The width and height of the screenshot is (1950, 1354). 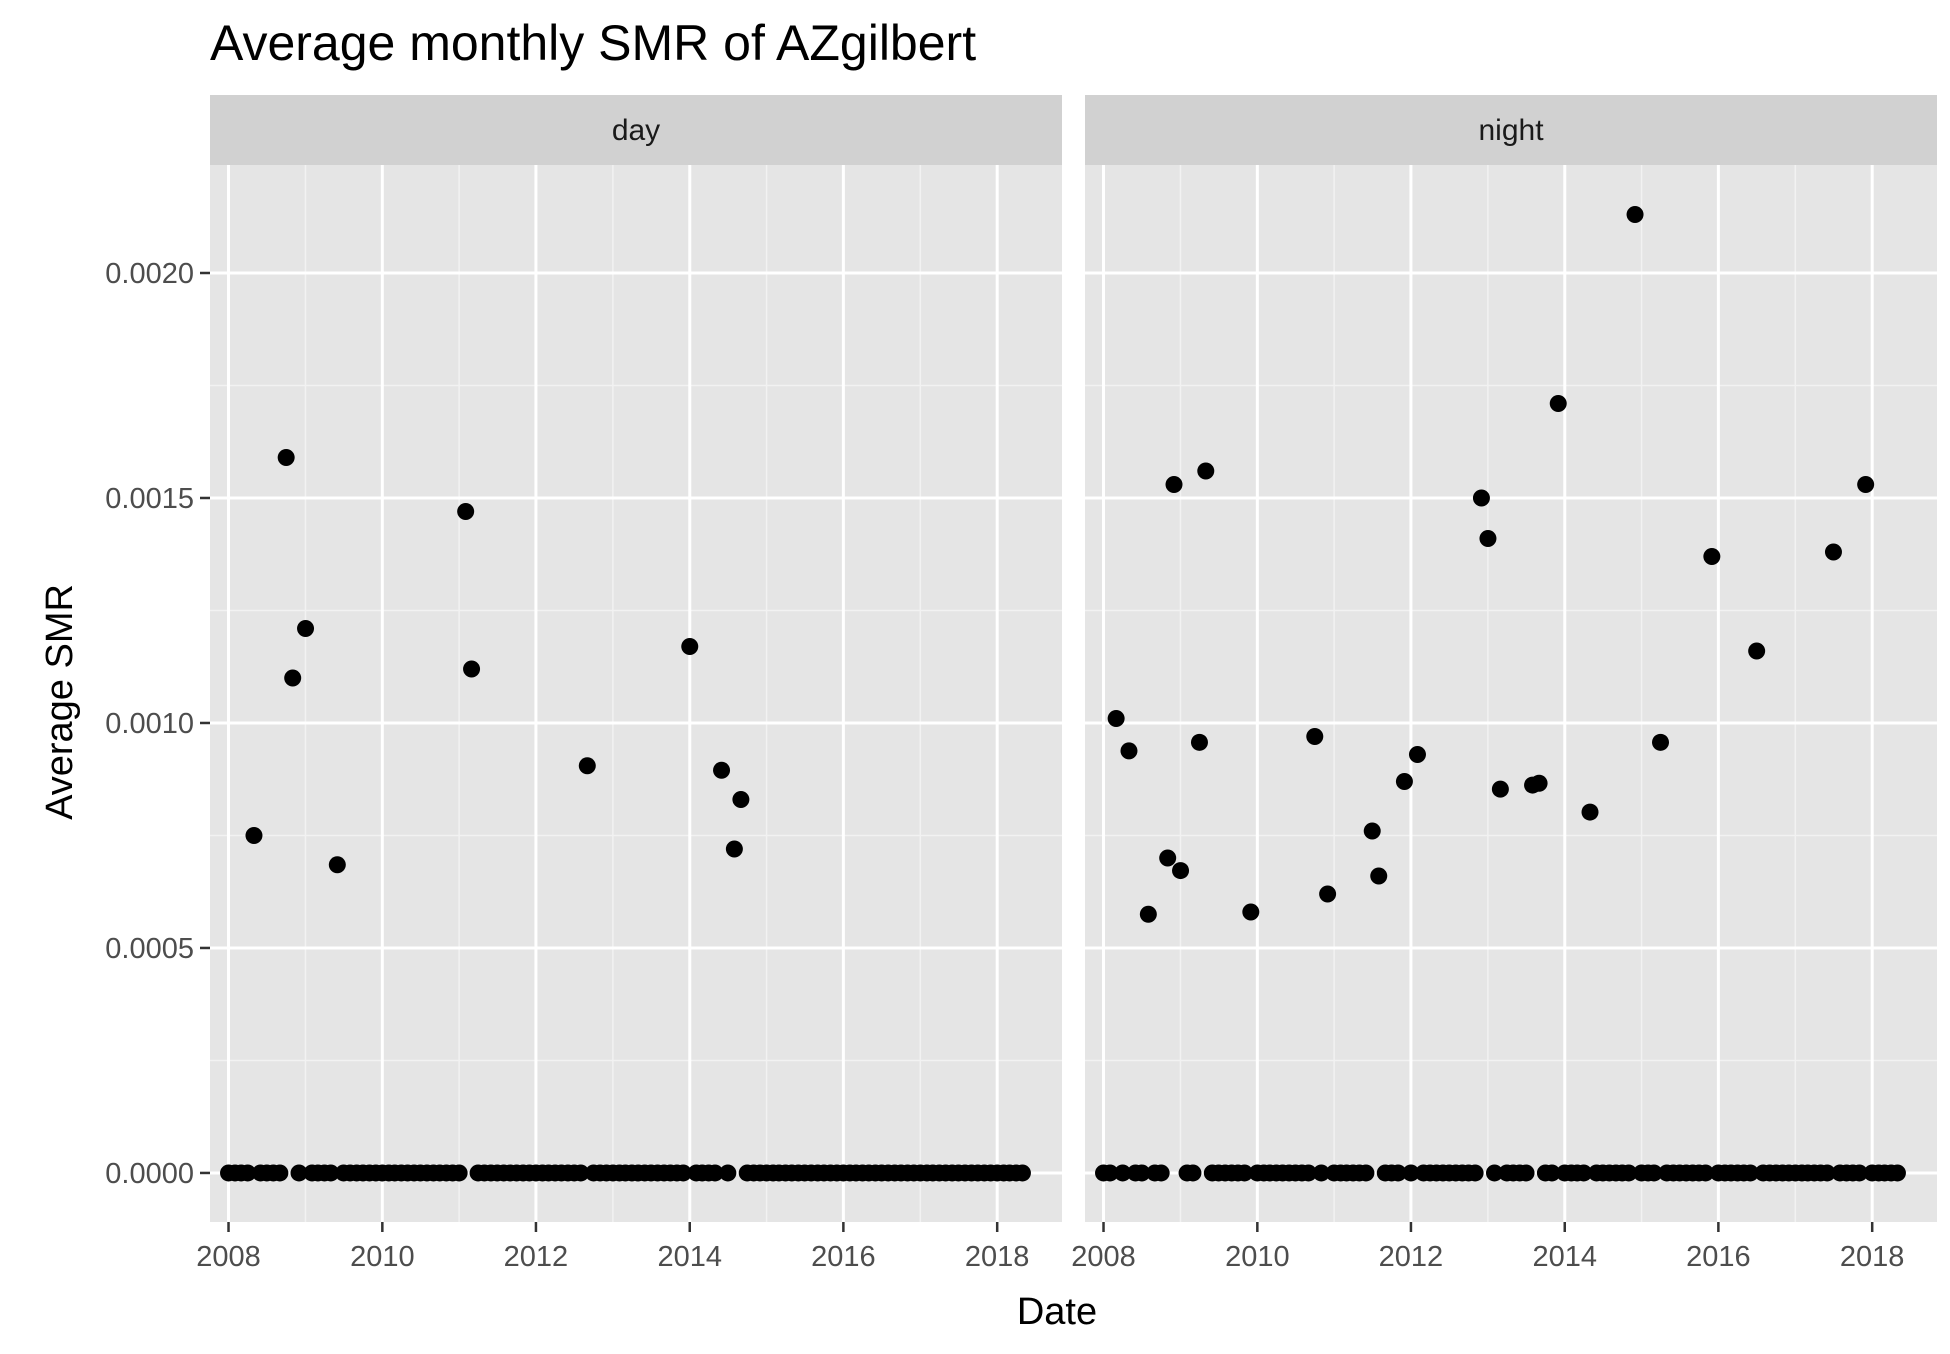 I want to click on facet-strip-label: day, so click(x=636, y=130).